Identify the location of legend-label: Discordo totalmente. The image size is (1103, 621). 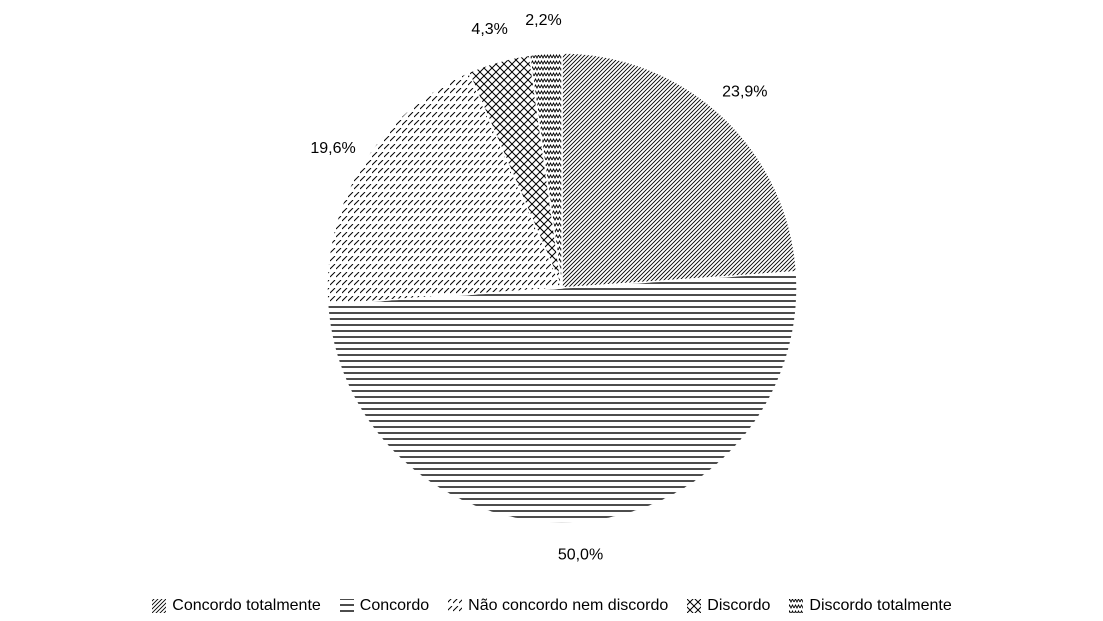
(880, 605).